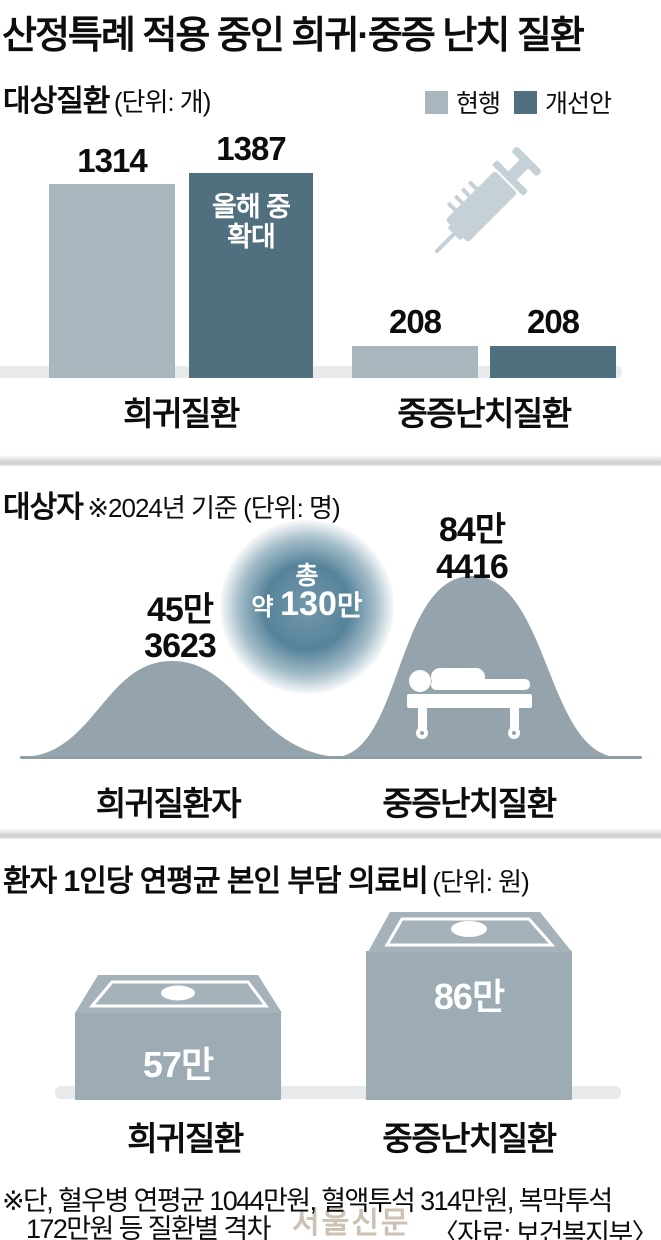 This screenshot has height=1240, width=661. I want to click on legend-label-improved: 개선안, so click(578, 104).